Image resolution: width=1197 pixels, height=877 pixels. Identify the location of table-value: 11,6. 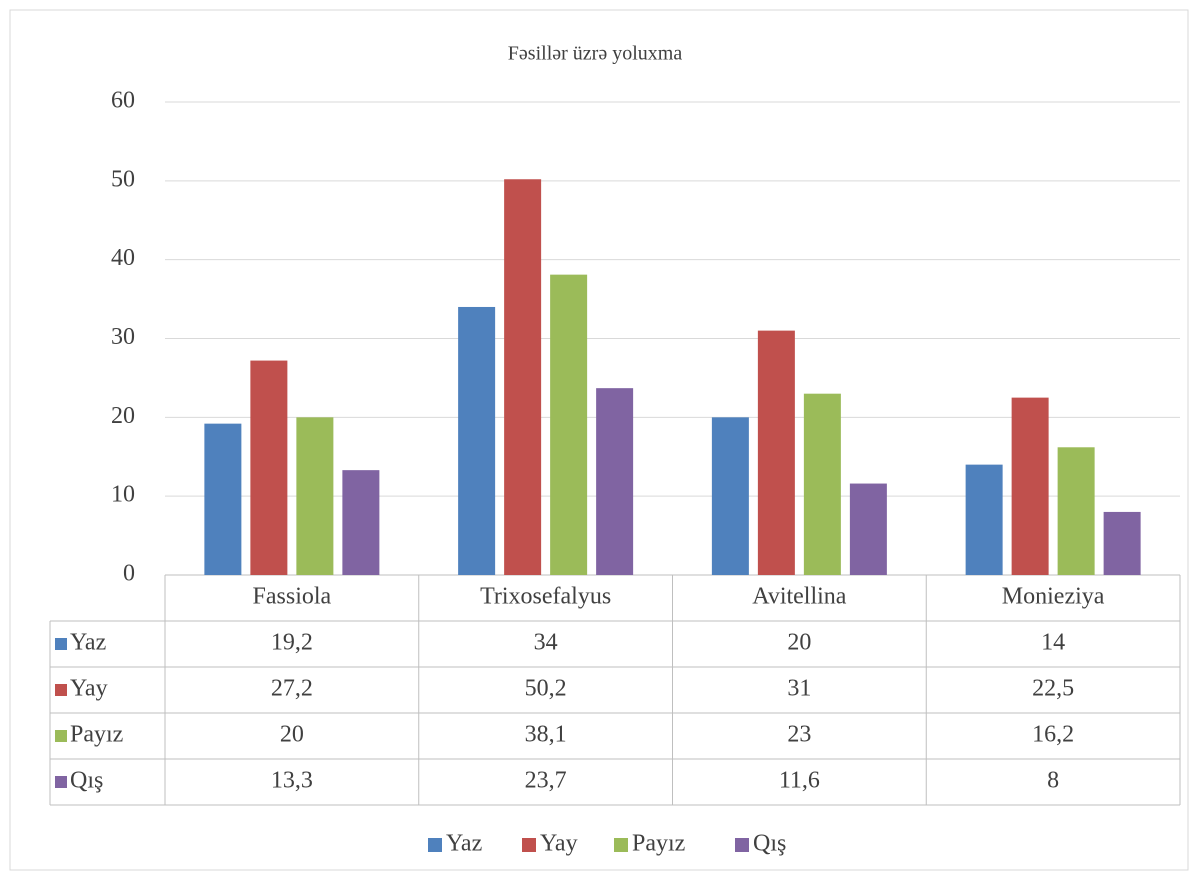
(799, 781).